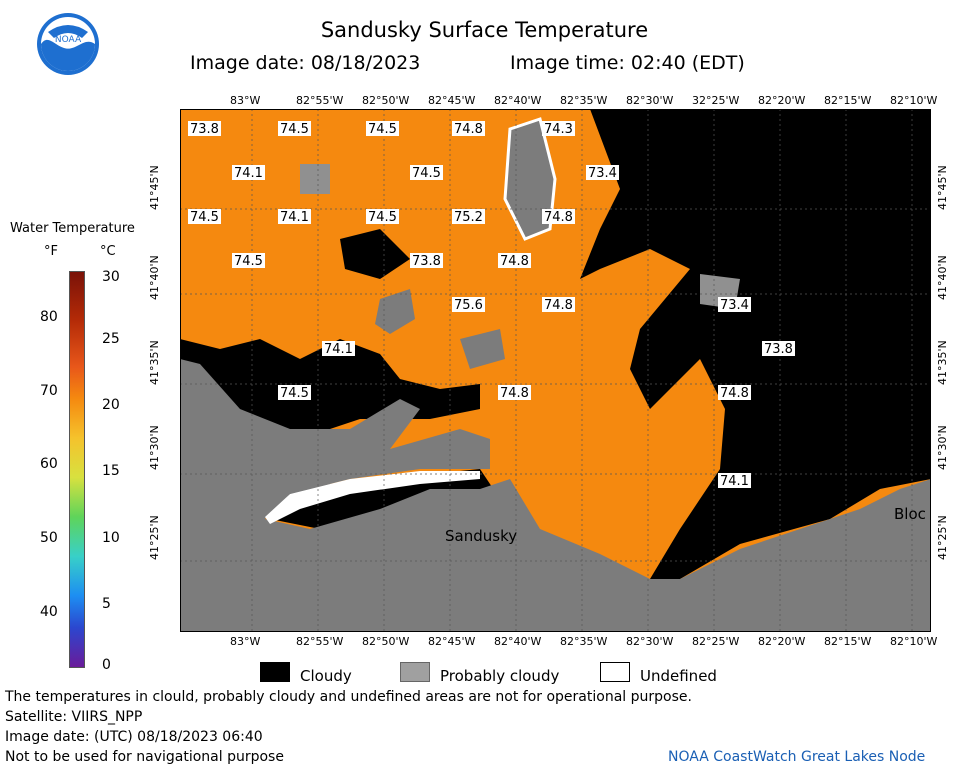 The image size is (969, 773). Describe the element at coordinates (111, 339) in the screenshot. I see `celsius-tick: 25` at that location.